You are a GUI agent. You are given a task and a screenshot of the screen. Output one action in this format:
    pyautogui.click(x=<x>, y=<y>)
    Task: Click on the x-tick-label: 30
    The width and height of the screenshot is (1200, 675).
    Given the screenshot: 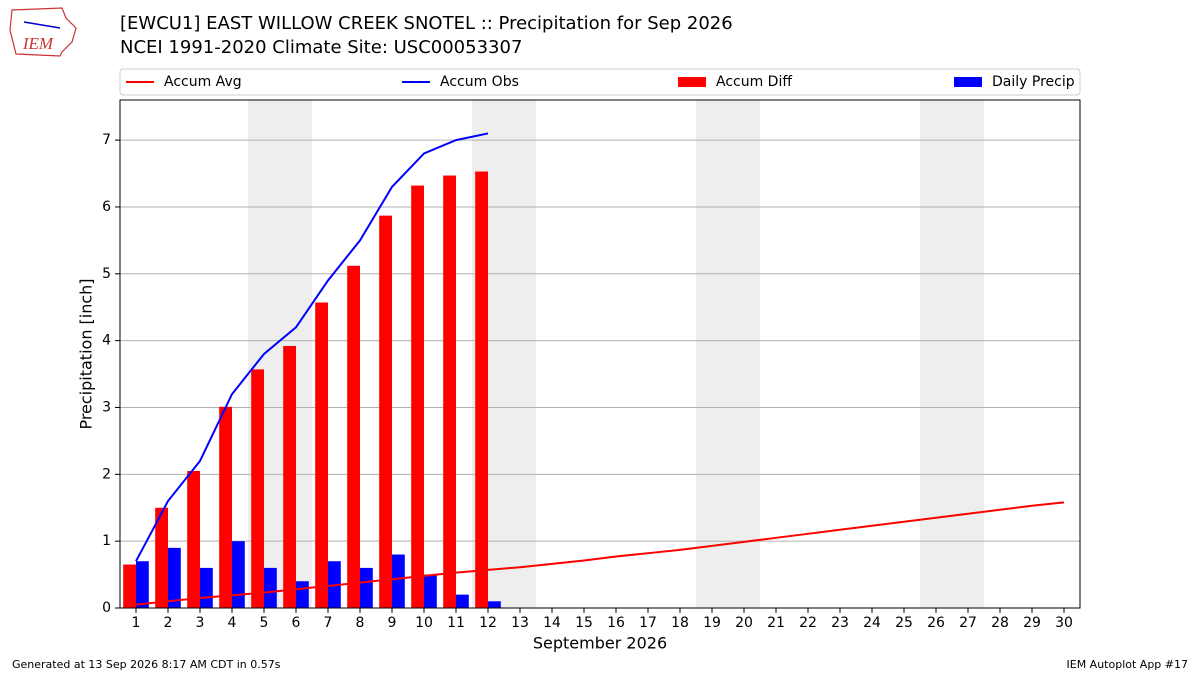 What is the action you would take?
    pyautogui.click(x=1064, y=623)
    